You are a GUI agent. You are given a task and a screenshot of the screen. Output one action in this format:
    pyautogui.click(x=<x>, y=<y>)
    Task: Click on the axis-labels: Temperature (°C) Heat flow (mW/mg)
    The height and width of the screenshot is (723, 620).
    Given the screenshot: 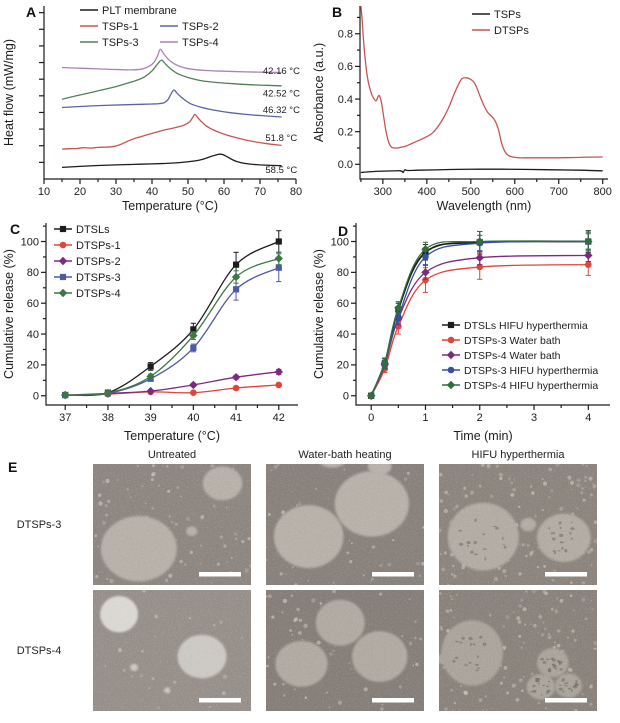 What is the action you would take?
    pyautogui.click(x=110, y=126)
    